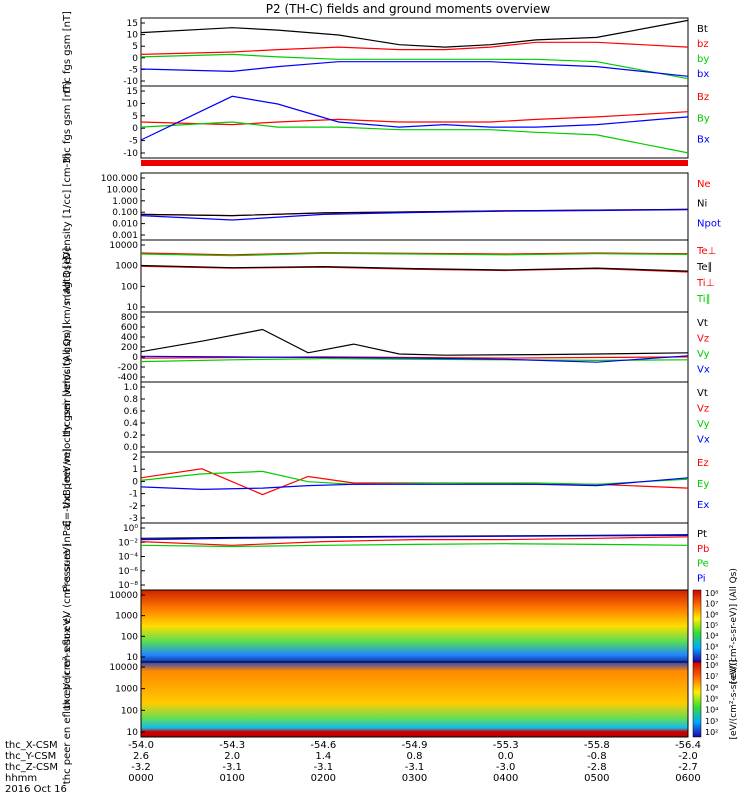  What do you see at coordinates (67, 347) in the screenshot?
I see `panel-ylabel: thc peir velocity gsm [km/s (All Qs)]` at bounding box center [67, 347].